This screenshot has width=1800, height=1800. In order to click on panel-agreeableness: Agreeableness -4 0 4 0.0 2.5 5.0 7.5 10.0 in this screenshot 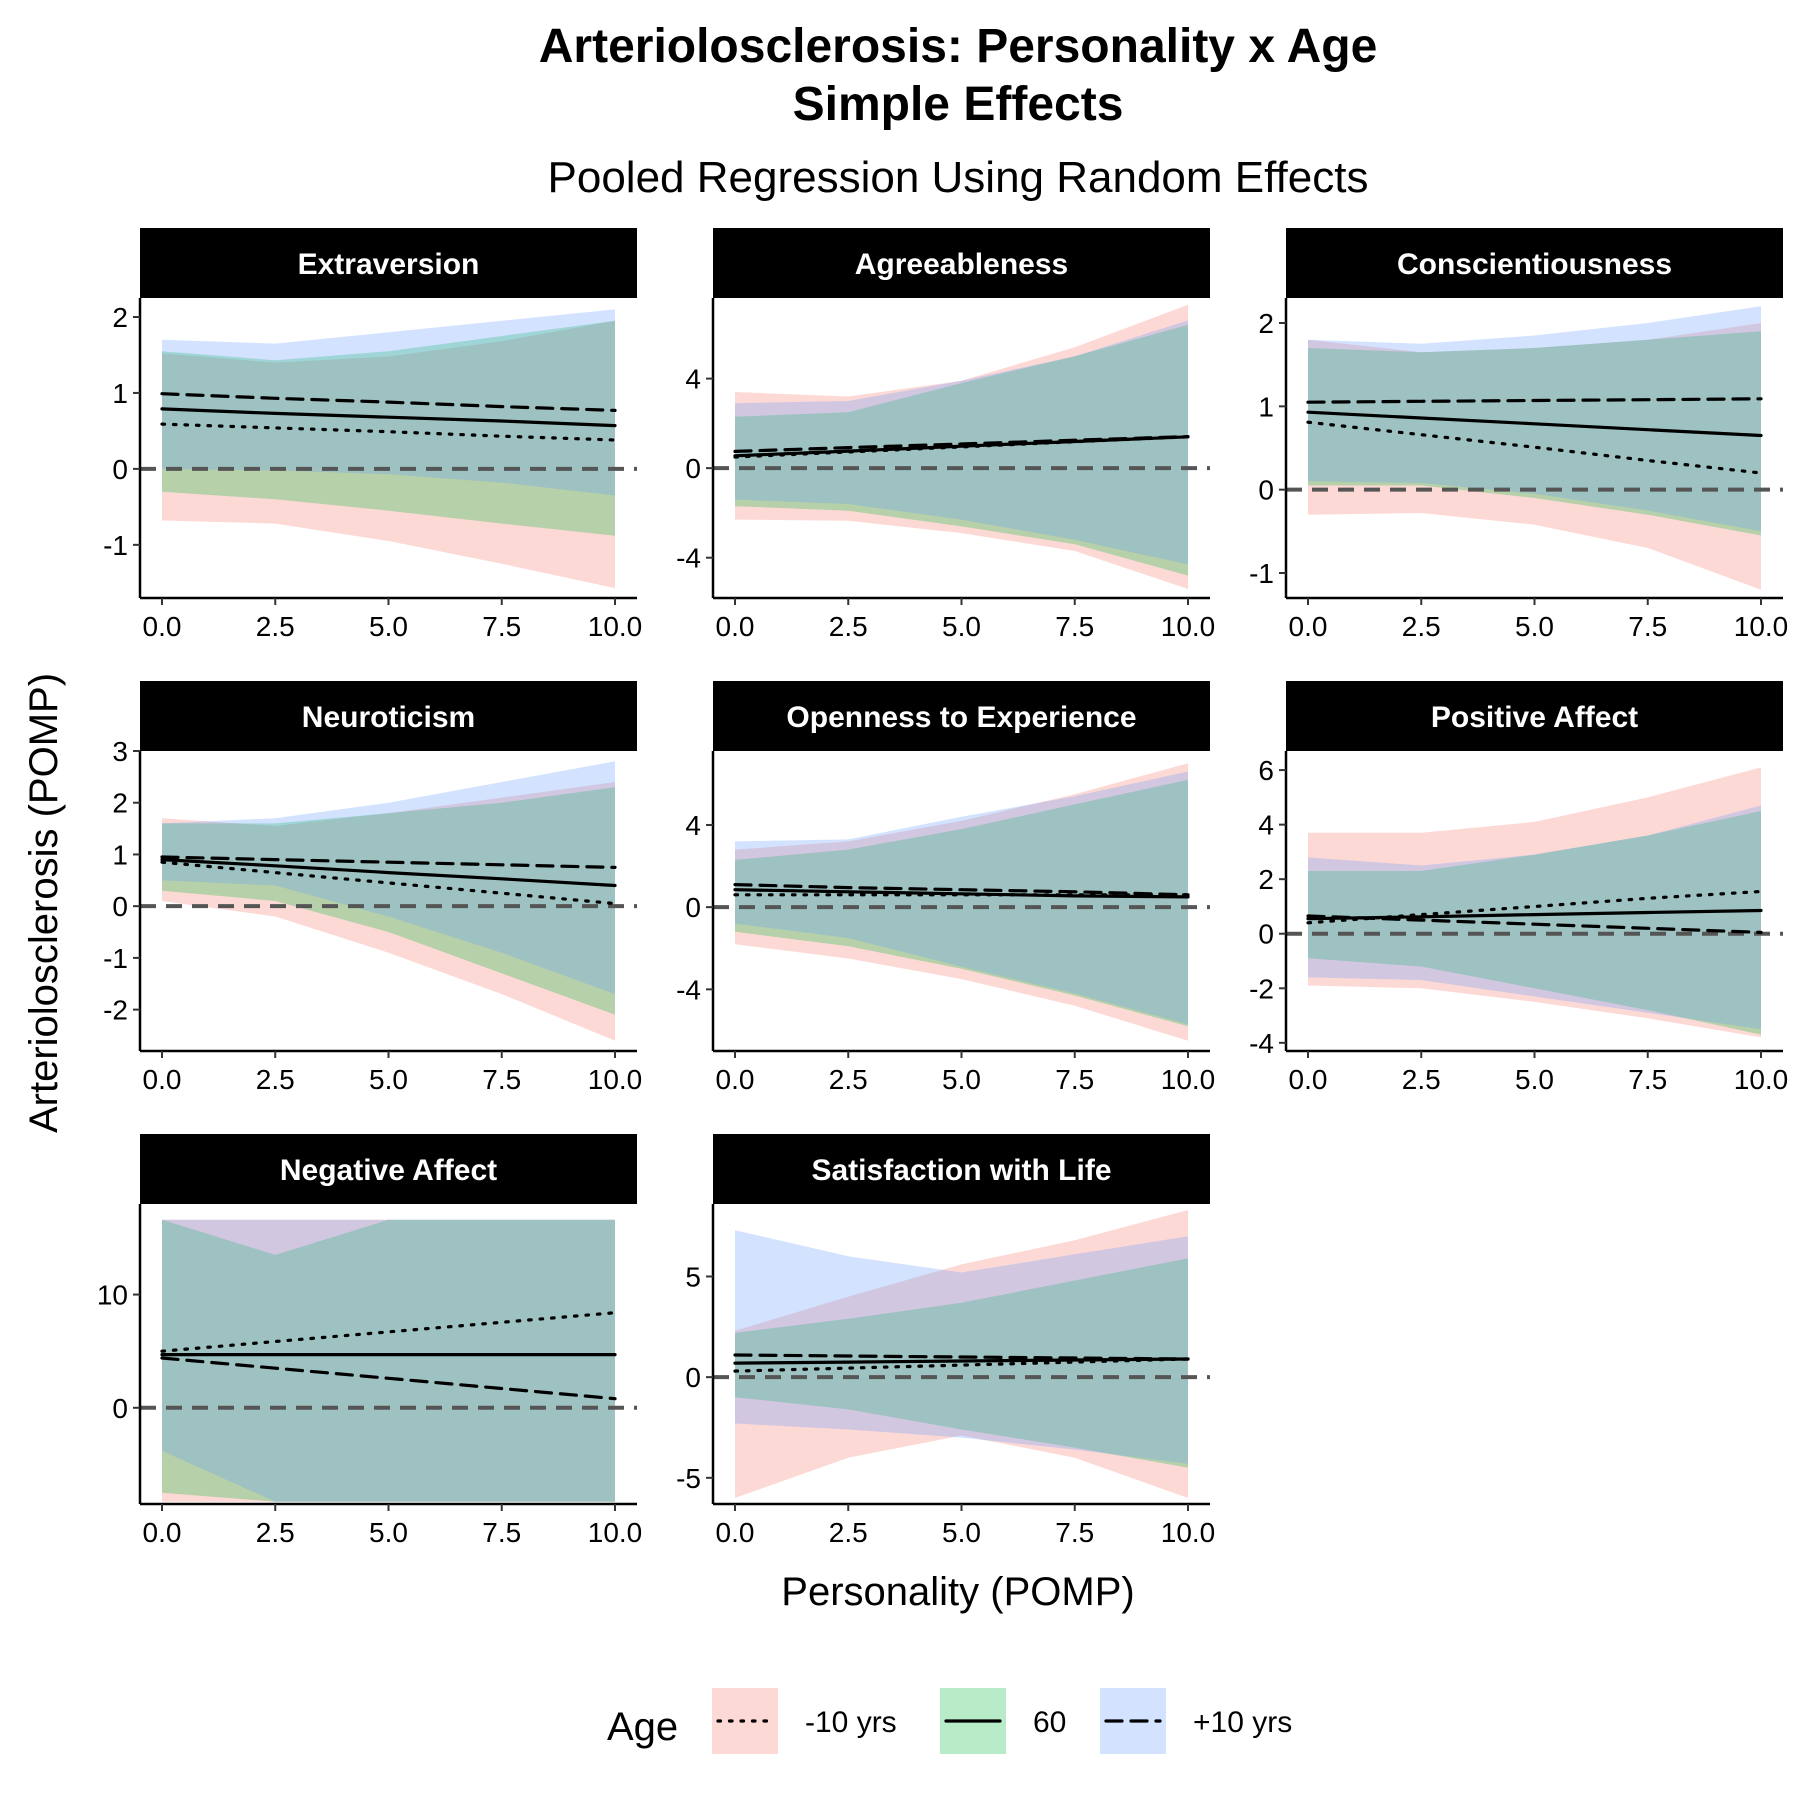, I will do `click(945, 435)`.